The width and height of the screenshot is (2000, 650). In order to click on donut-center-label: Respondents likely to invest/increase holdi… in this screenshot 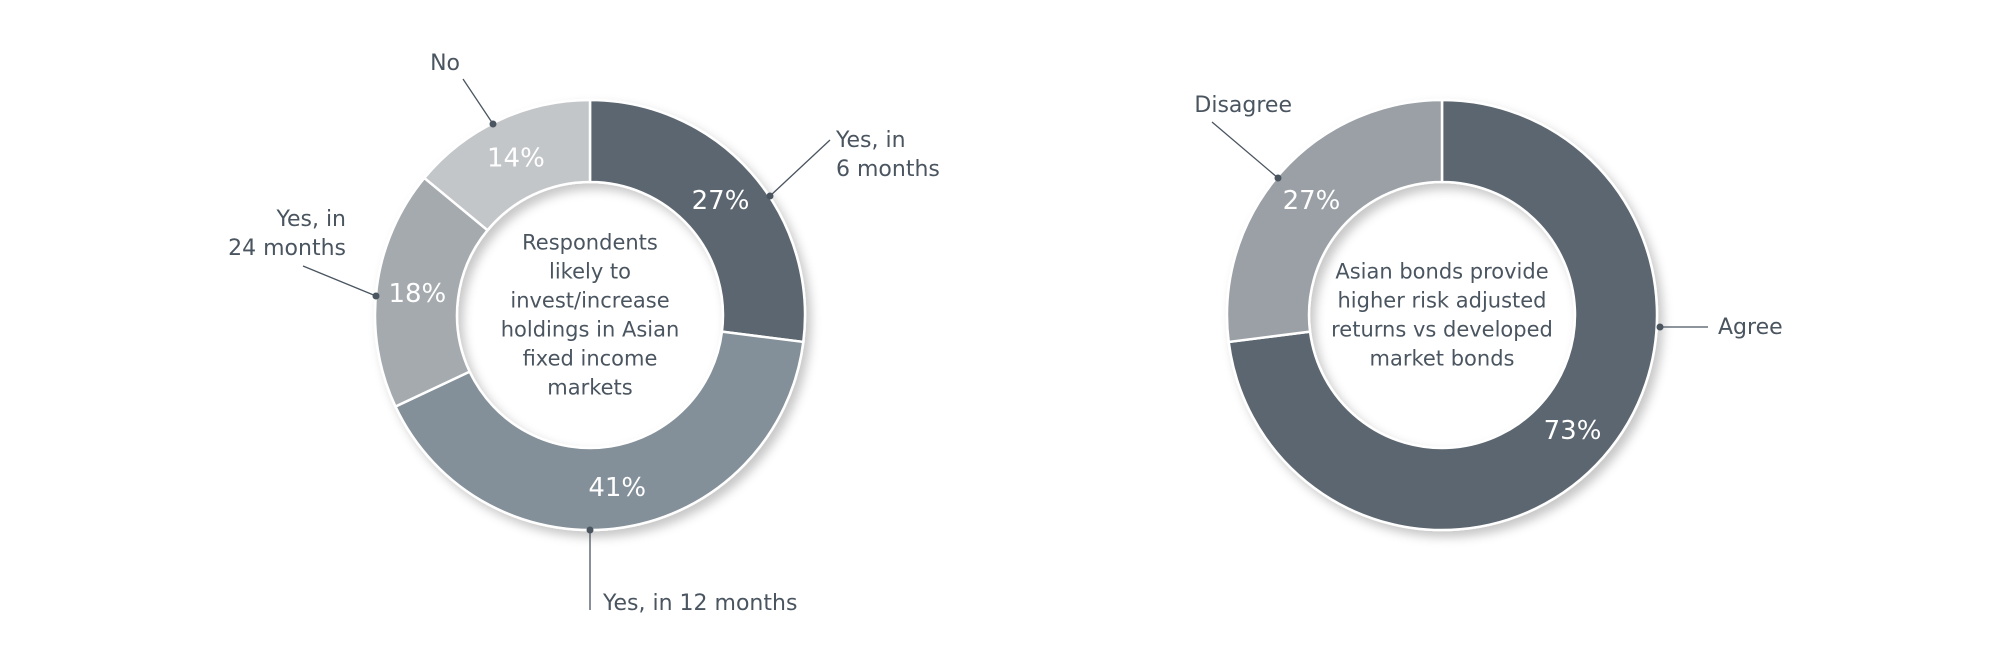, I will do `click(590, 315)`.